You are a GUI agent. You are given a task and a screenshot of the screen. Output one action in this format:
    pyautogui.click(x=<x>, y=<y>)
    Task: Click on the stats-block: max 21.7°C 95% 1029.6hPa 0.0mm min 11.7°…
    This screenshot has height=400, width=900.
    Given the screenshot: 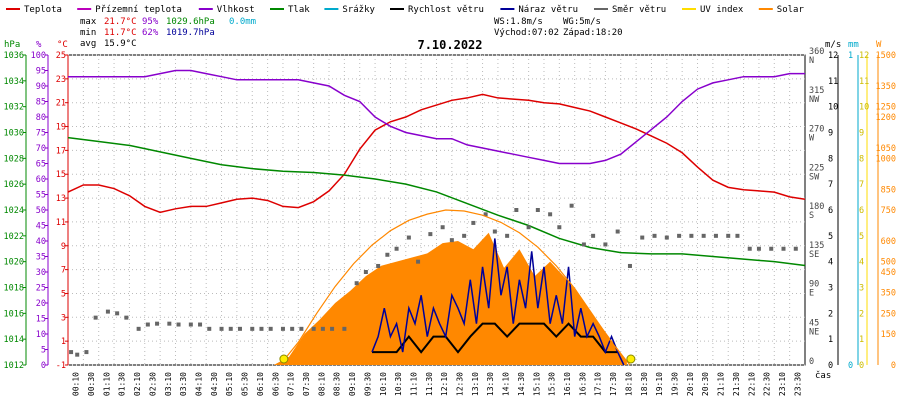 What is the action you would take?
    pyautogui.click(x=351, y=33)
    